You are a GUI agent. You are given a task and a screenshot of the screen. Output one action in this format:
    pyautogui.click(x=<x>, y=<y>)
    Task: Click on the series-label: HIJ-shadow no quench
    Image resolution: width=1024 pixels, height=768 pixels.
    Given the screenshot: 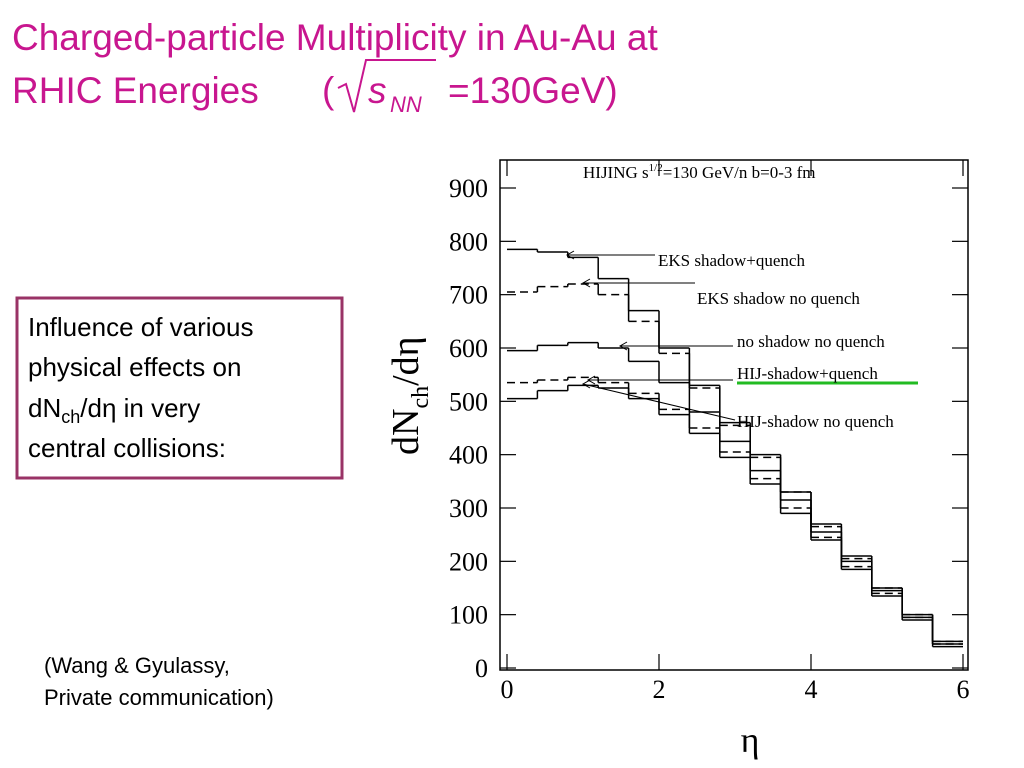 What is the action you would take?
    pyautogui.click(x=815, y=421)
    